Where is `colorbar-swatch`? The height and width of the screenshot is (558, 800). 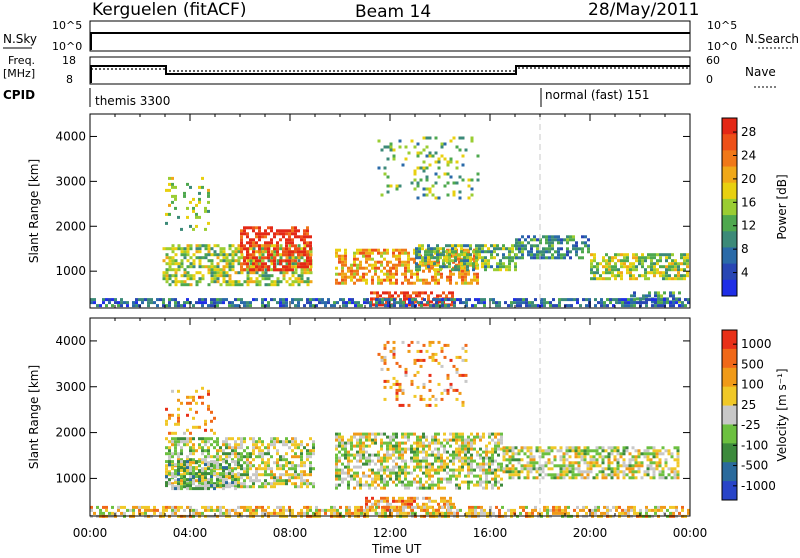 colorbar-swatch is located at coordinates (729, 159).